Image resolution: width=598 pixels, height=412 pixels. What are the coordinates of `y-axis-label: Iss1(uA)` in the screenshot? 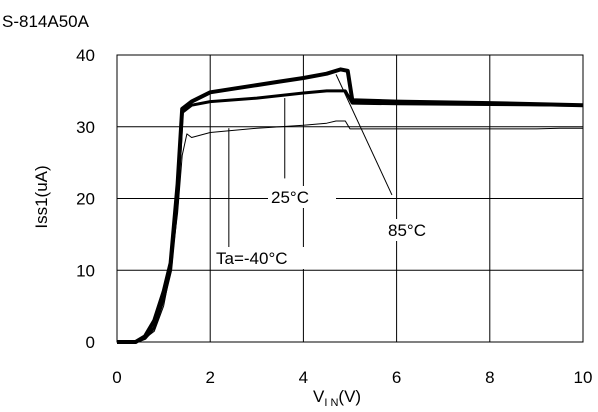 It's located at (41, 196).